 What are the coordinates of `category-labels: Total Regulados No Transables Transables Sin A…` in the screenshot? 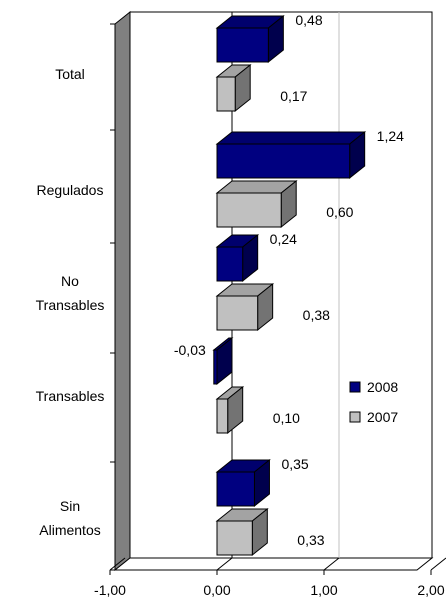 It's located at (70, 302).